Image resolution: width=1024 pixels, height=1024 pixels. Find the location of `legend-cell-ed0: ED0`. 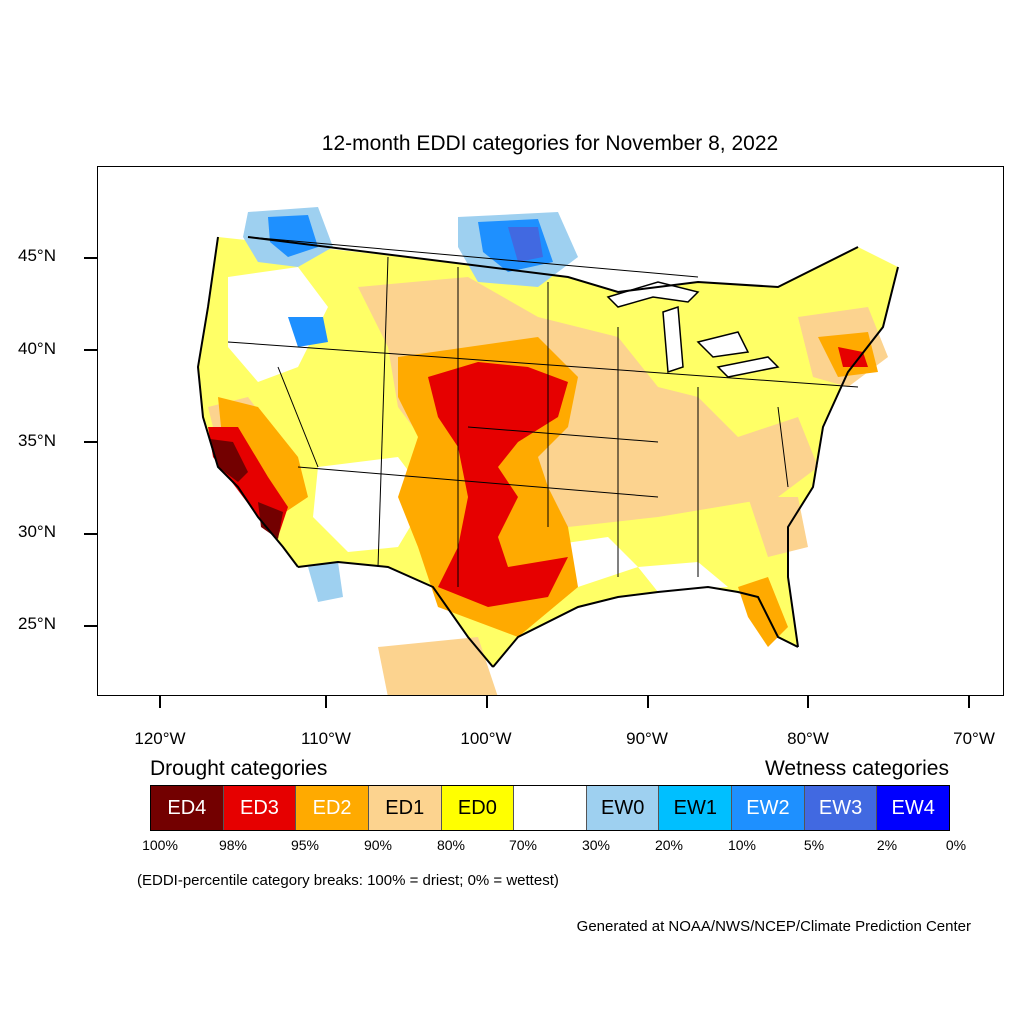

legend-cell-ed0: ED0 is located at coordinates (478, 808).